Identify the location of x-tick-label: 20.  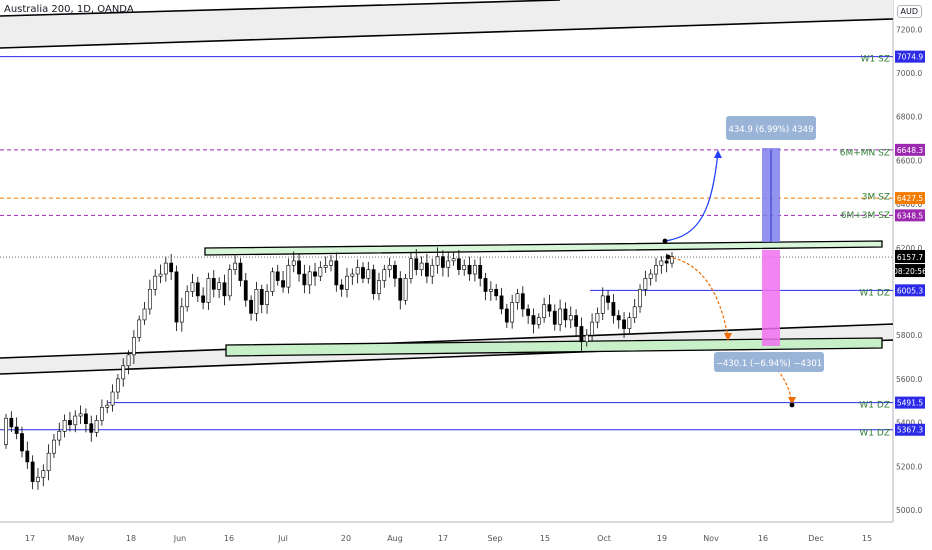
(346, 538).